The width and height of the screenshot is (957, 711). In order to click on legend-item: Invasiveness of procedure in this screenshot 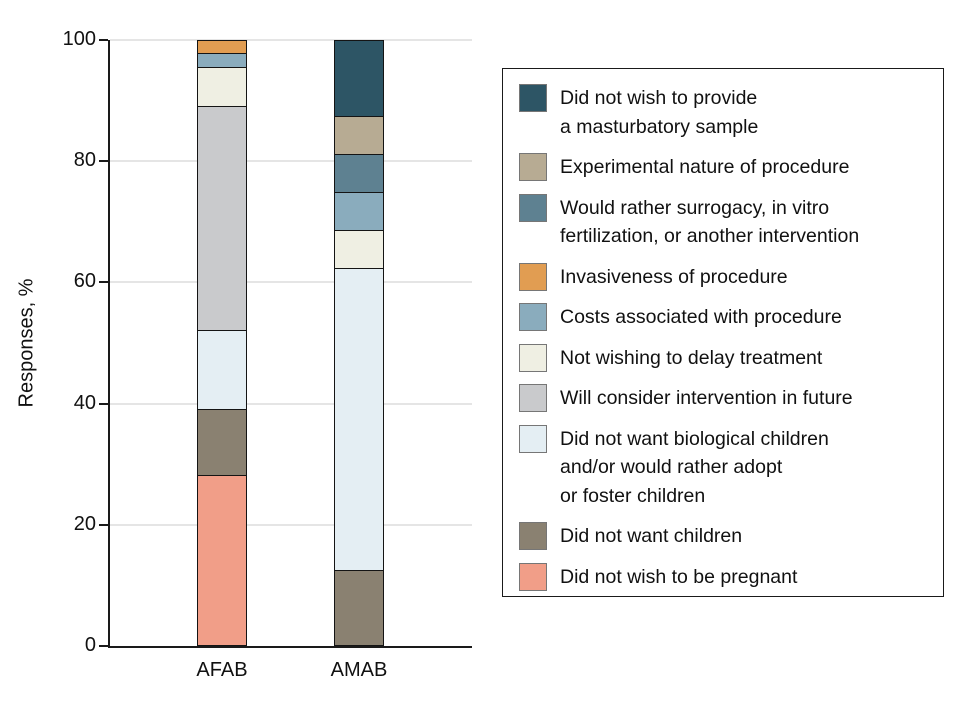, I will do `click(726, 277)`.